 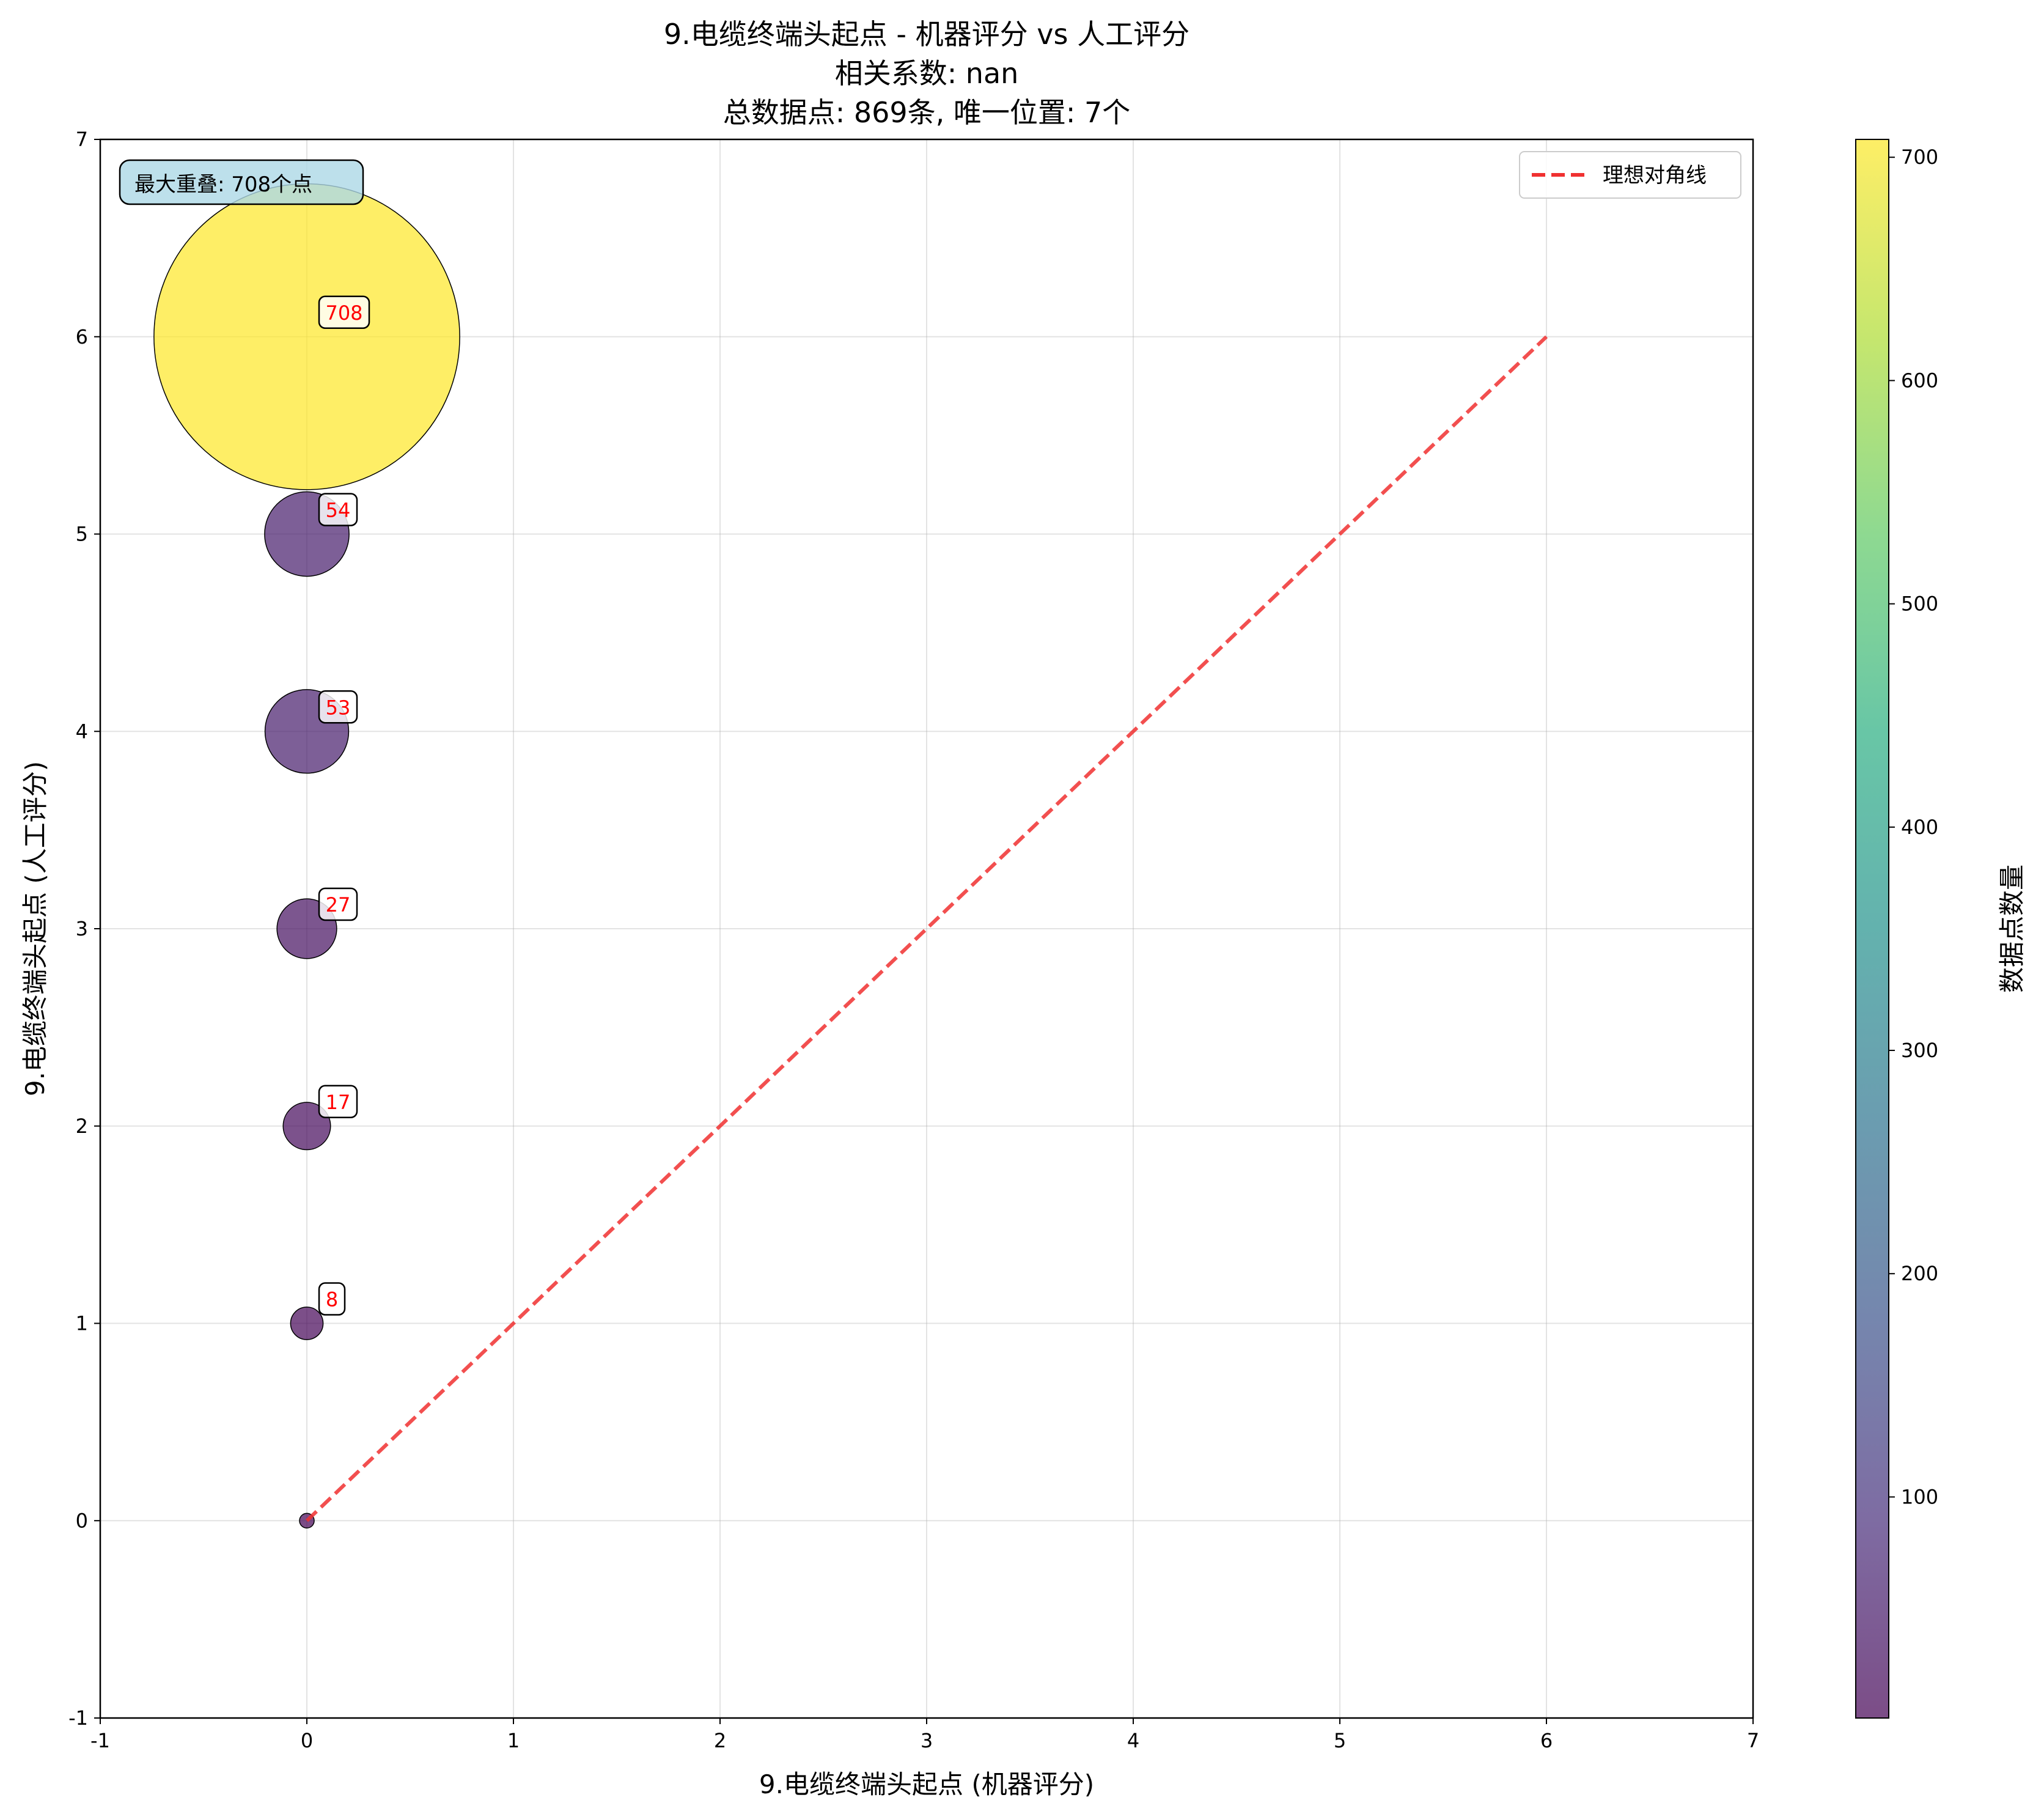 What do you see at coordinates (927, 1740) in the screenshot?
I see `x-tick-label: 3` at bounding box center [927, 1740].